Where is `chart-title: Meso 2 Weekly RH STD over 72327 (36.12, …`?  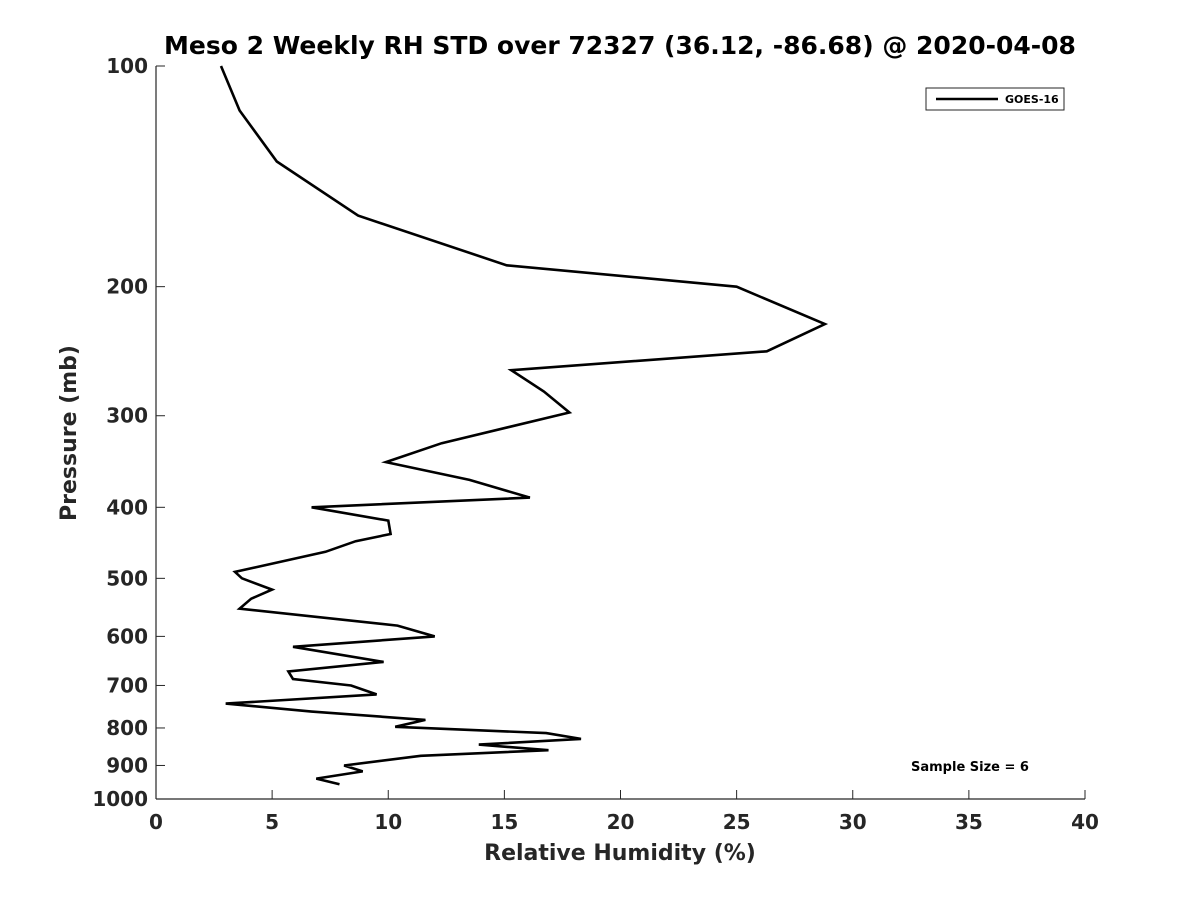
chart-title: Meso 2 Weekly RH STD over 72327 (36.12, … is located at coordinates (620, 45).